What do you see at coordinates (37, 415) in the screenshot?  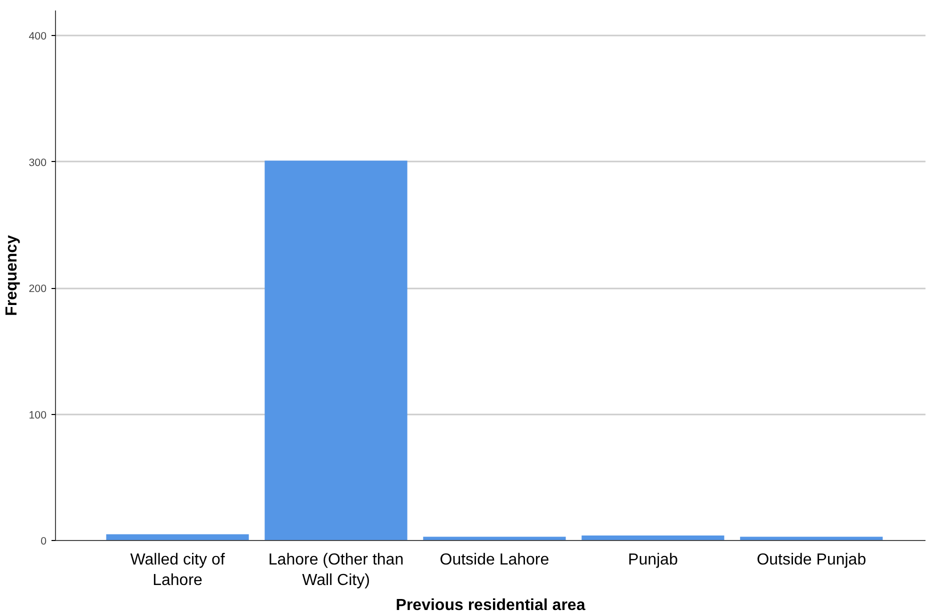 I see `y-tick-label: 100` at bounding box center [37, 415].